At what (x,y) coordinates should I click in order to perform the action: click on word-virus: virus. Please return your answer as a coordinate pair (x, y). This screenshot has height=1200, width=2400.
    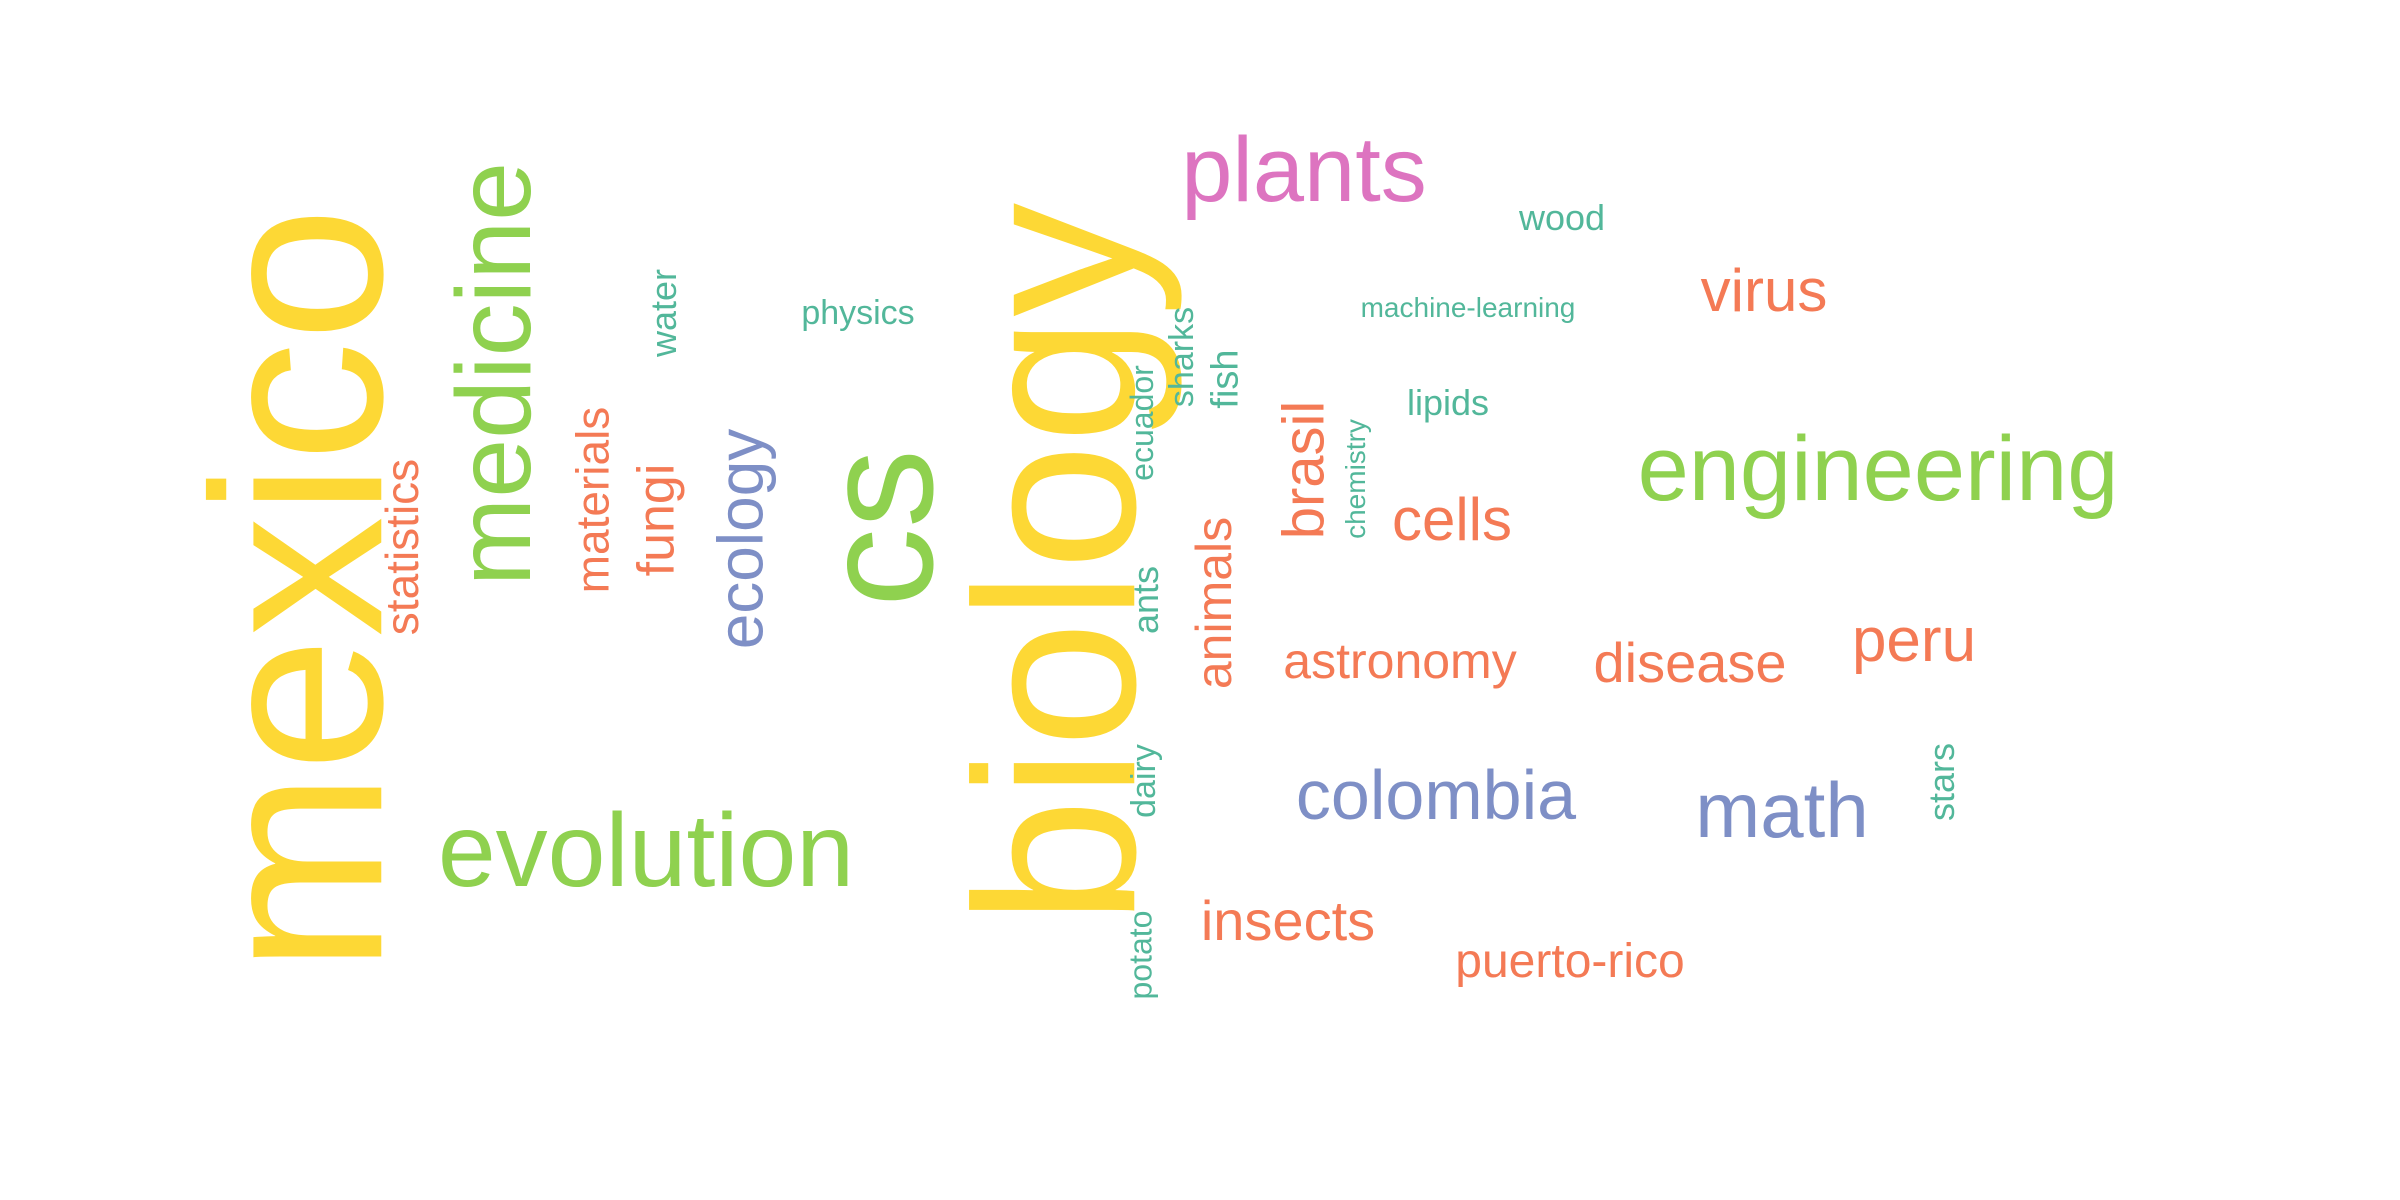
    Looking at the image, I should click on (1764, 290).